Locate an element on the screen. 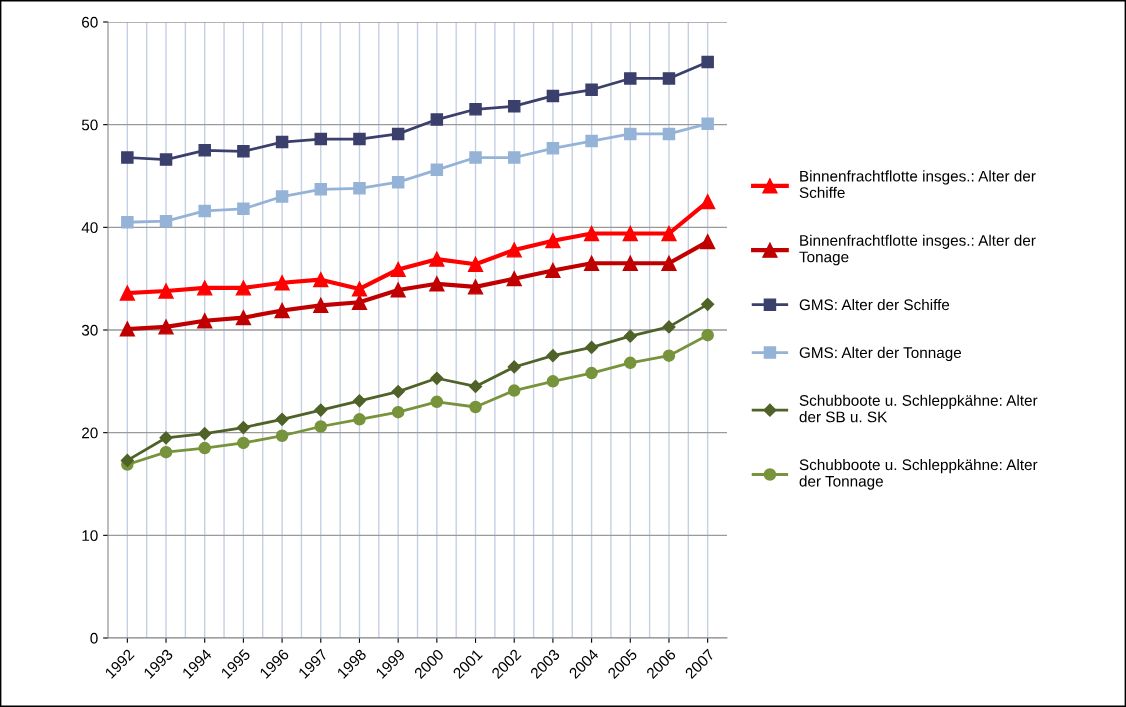  legend-label: GMS: Alter der Tonnage is located at coordinates (880, 354).